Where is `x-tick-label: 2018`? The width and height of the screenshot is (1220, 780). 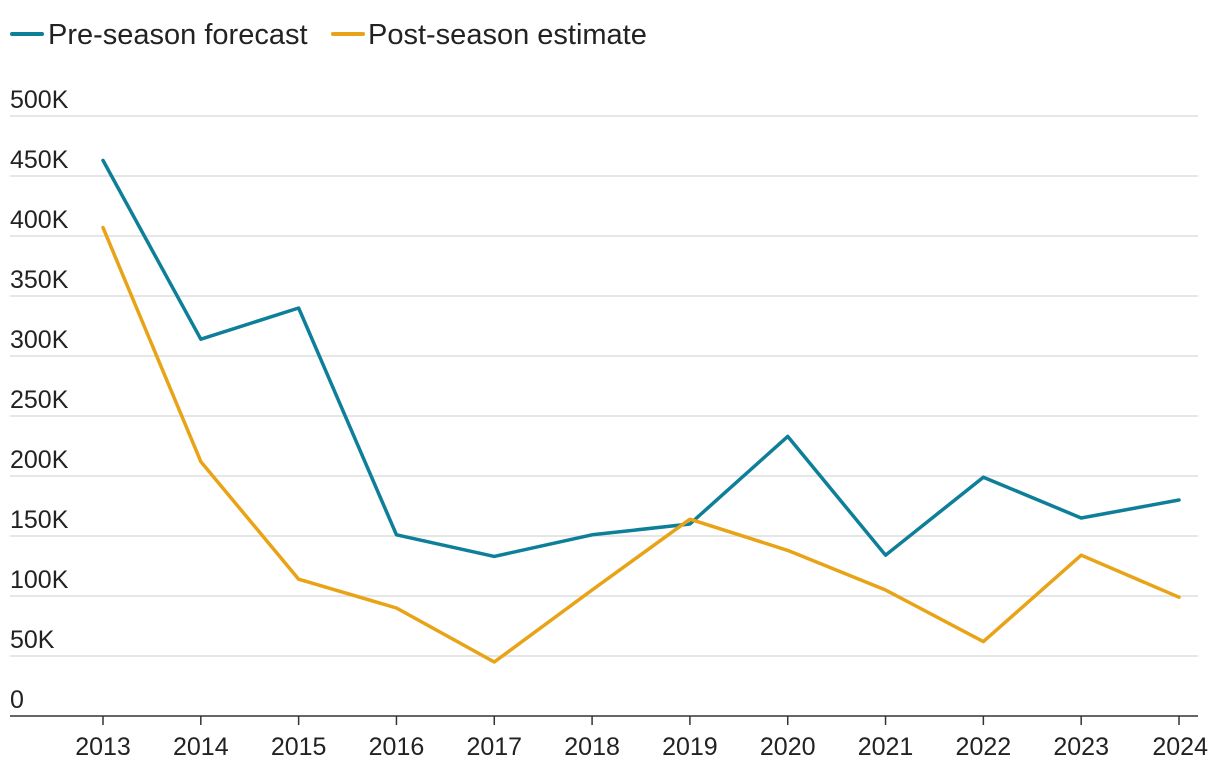 x-tick-label: 2018 is located at coordinates (592, 747).